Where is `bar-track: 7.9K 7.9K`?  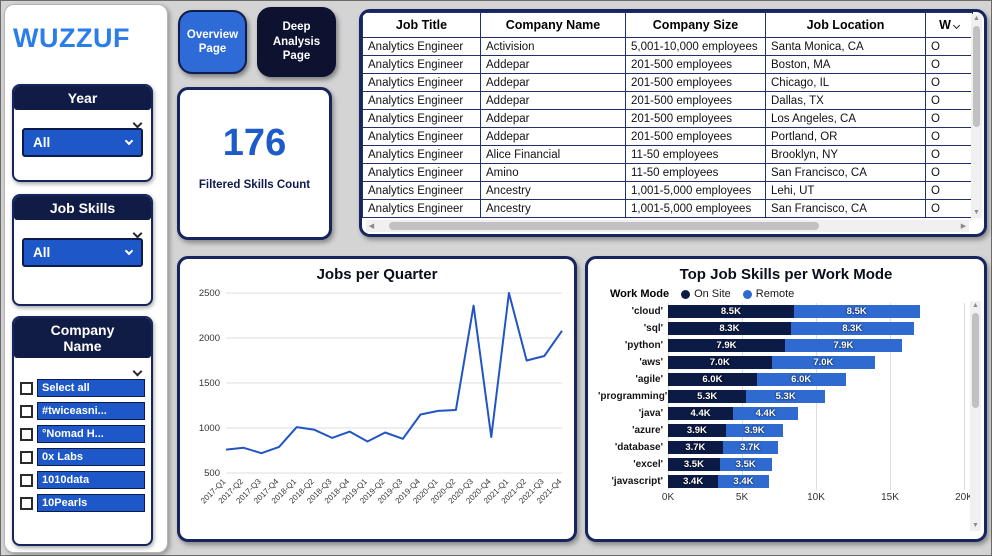 bar-track: 7.9K 7.9K is located at coordinates (816, 345).